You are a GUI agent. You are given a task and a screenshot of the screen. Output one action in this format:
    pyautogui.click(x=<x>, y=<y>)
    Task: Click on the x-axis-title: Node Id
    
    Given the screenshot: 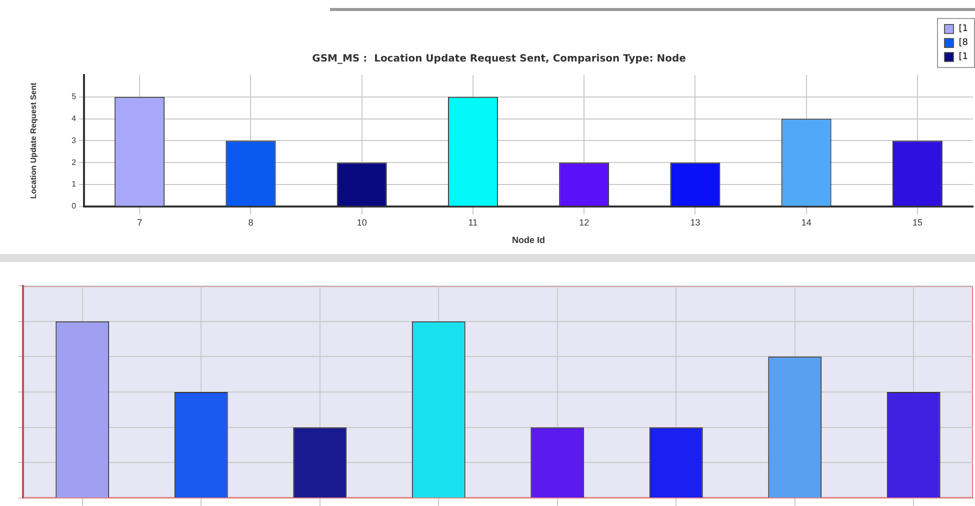 What is the action you would take?
    pyautogui.click(x=529, y=240)
    